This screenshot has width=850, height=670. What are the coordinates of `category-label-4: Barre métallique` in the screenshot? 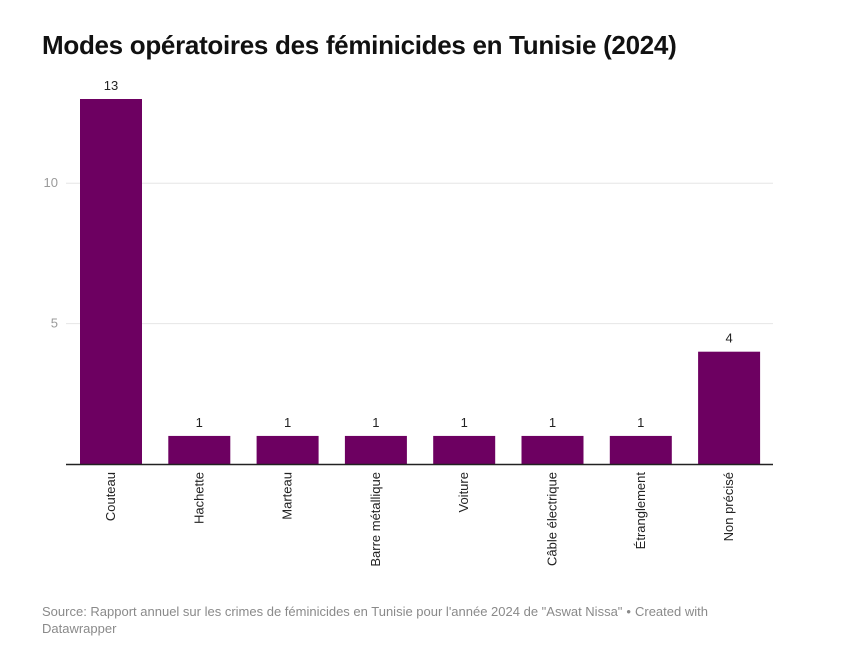 It's located at (375, 519).